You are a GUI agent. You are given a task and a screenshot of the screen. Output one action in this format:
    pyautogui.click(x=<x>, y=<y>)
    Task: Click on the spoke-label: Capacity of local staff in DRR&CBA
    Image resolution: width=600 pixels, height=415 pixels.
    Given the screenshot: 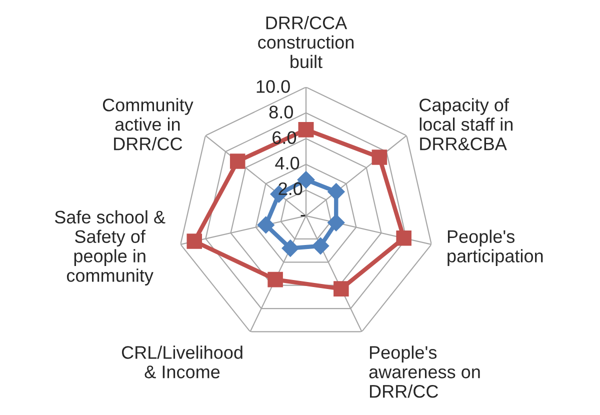 What is the action you would take?
    pyautogui.click(x=466, y=124)
    